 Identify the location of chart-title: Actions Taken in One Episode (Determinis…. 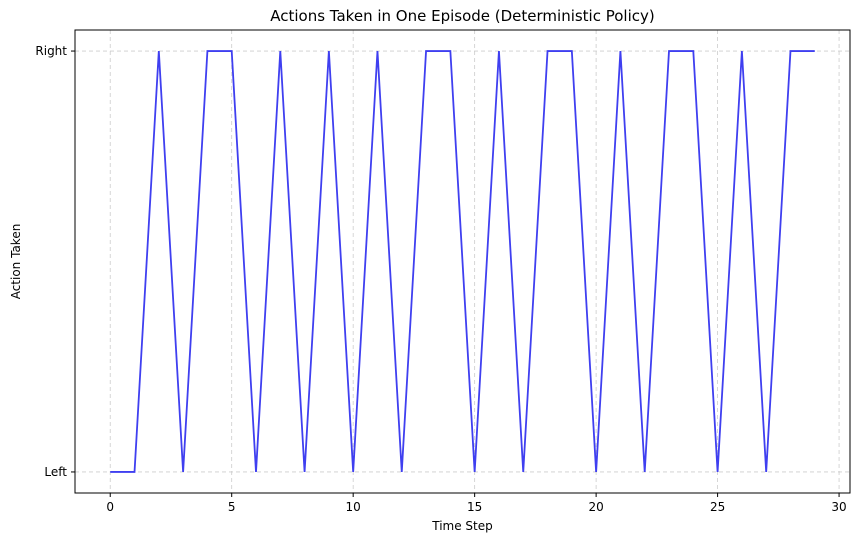
(462, 16).